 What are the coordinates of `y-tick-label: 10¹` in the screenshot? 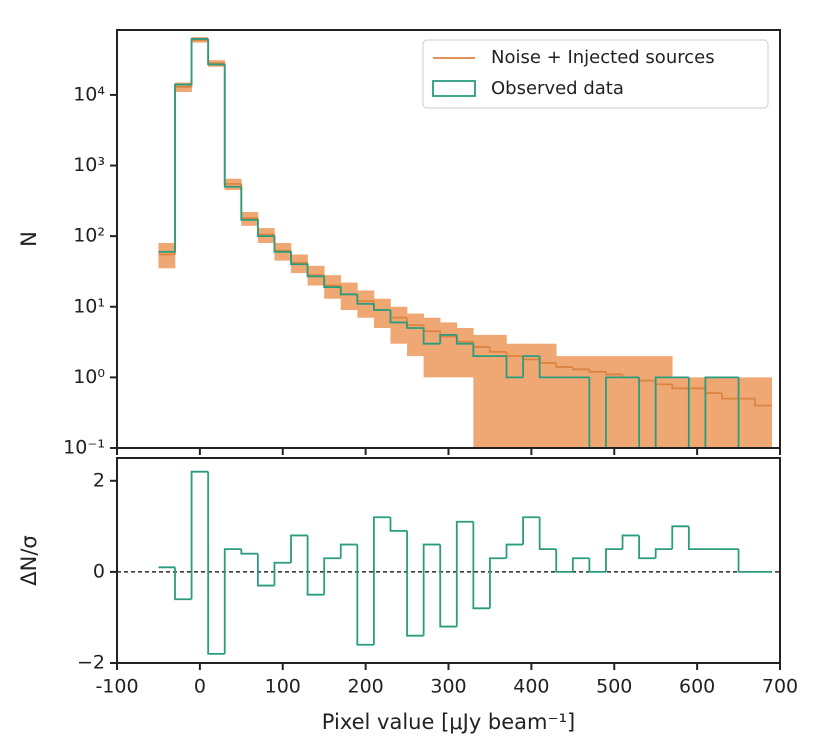 It's located at (89, 306).